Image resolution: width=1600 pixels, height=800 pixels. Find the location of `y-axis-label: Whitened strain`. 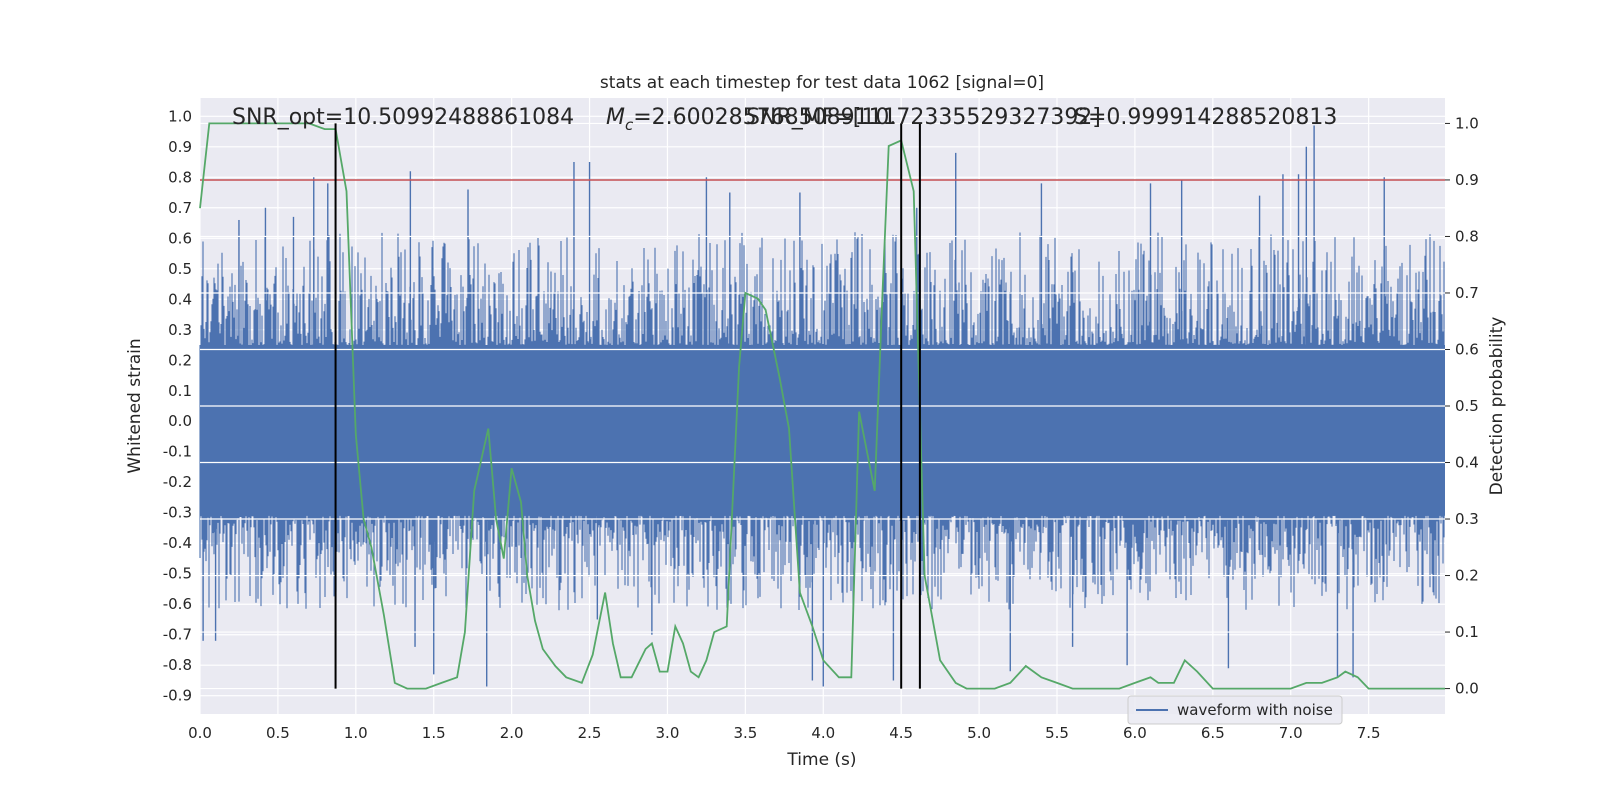

y-axis-label: Whitened strain is located at coordinates (135, 405).